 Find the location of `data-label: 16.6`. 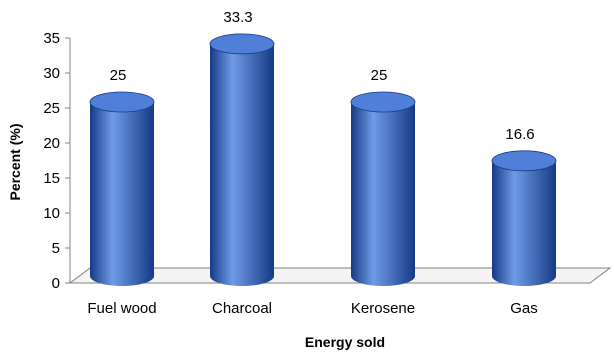

data-label: 16.6 is located at coordinates (519, 134).